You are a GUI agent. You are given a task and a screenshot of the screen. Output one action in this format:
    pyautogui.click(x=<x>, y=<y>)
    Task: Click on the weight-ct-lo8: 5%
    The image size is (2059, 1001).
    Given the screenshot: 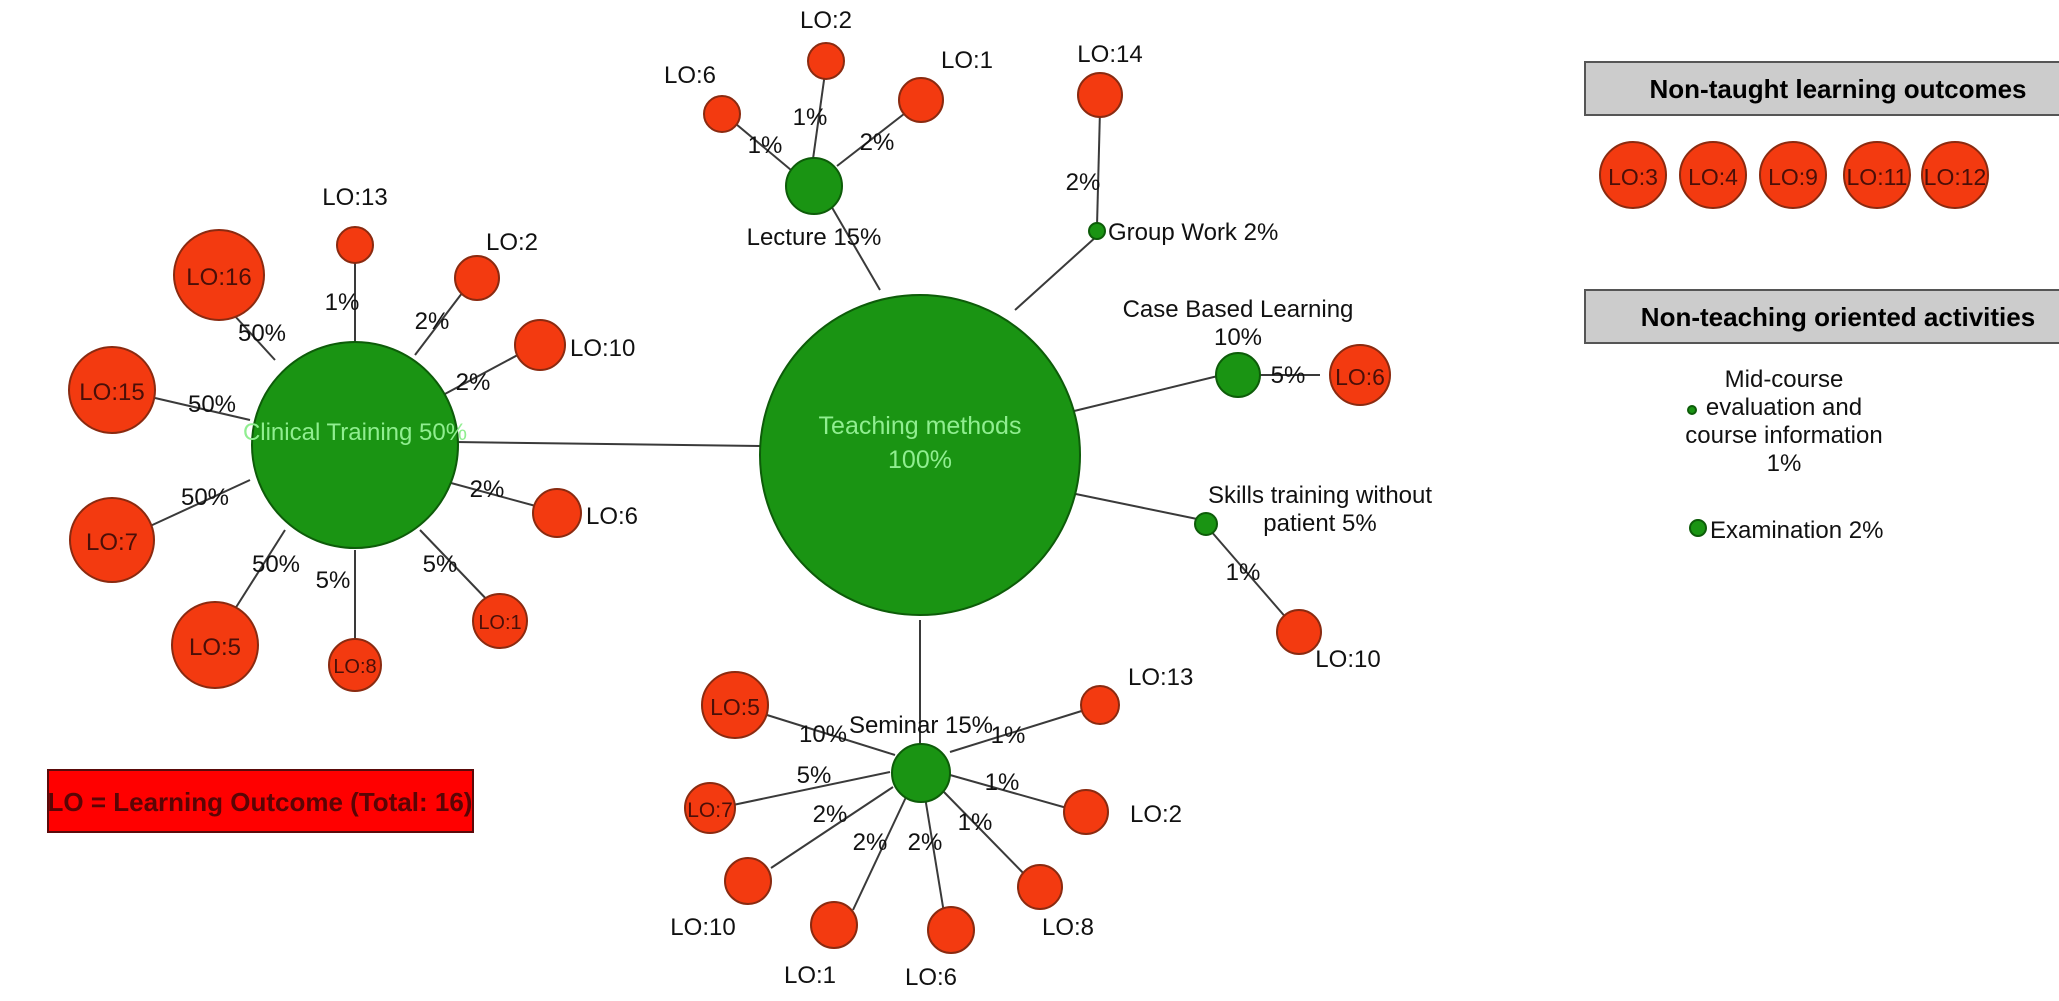 What is the action you would take?
    pyautogui.click(x=333, y=580)
    